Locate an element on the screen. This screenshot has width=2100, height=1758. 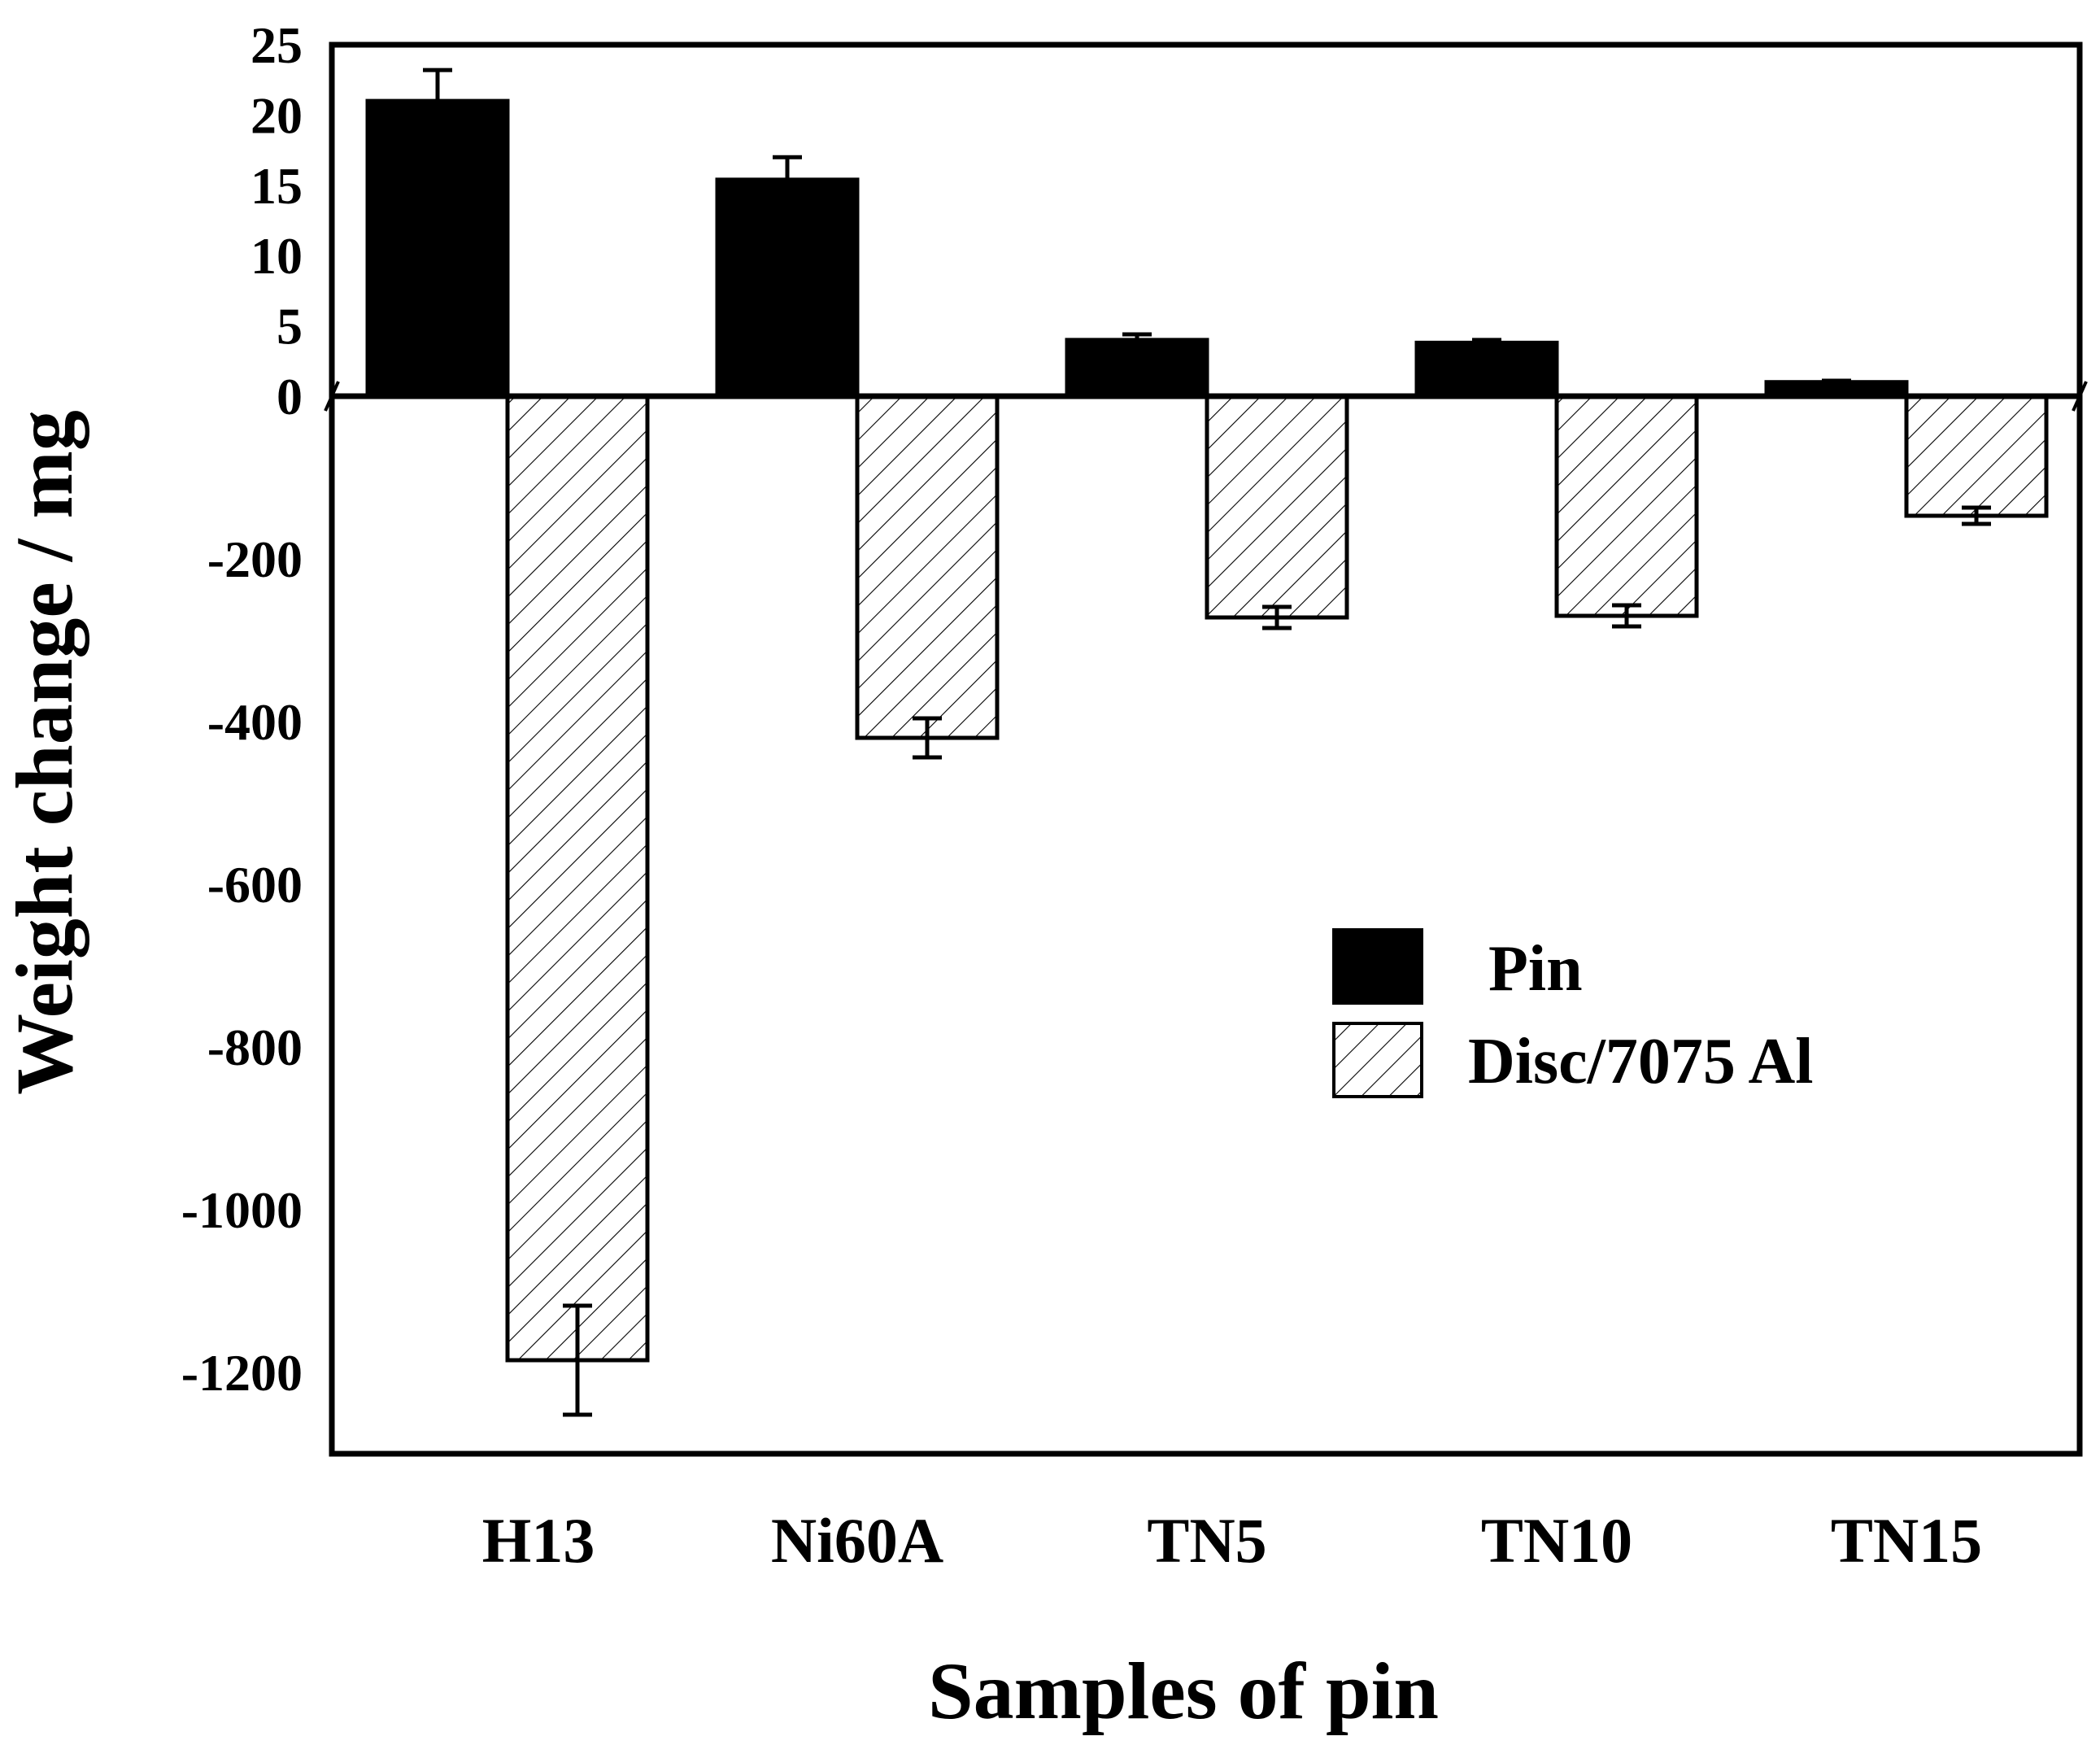
y-tick-label: 25 is located at coordinates (277, 45).